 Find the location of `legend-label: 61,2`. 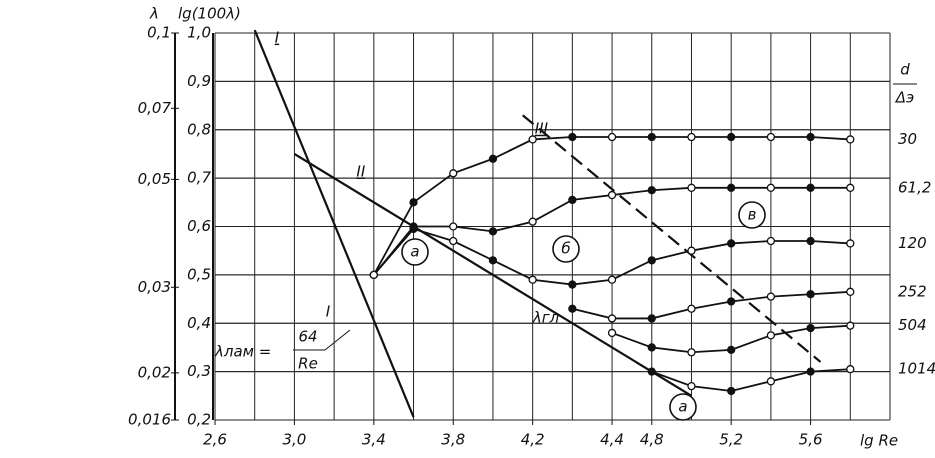

legend-label: 61,2 is located at coordinates (914, 187).